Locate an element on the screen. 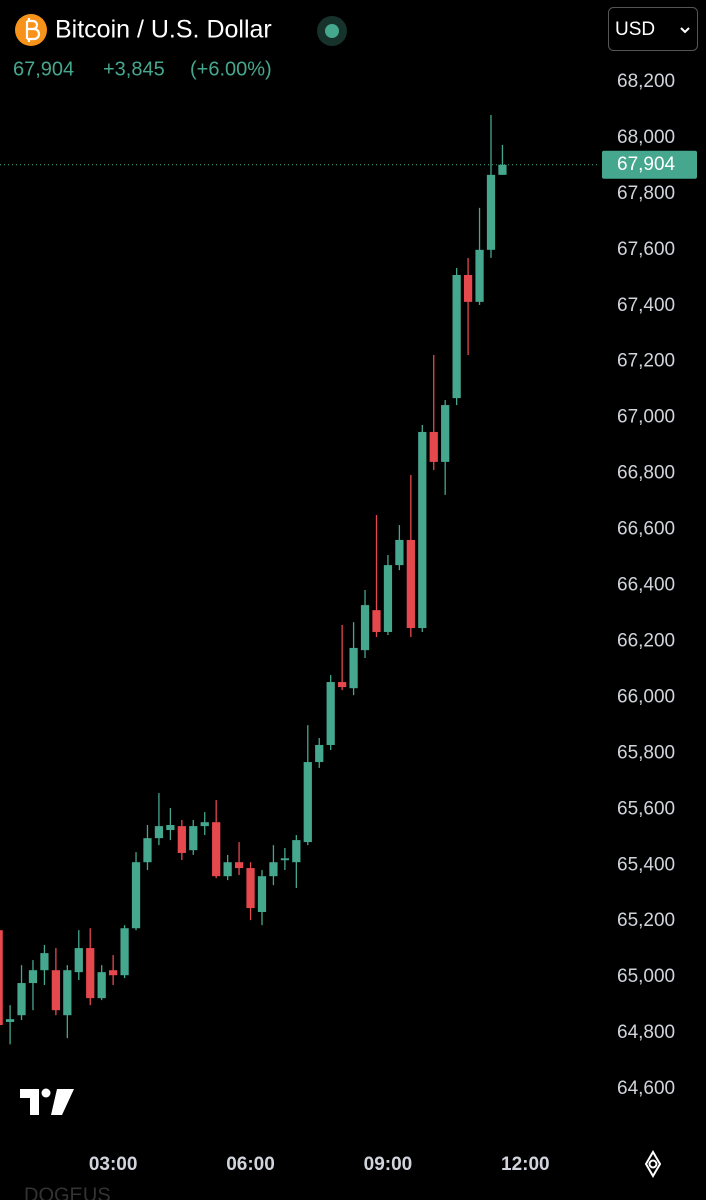 This screenshot has width=706, height=1200. y-tick-label: 67,200 is located at coordinates (646, 361).